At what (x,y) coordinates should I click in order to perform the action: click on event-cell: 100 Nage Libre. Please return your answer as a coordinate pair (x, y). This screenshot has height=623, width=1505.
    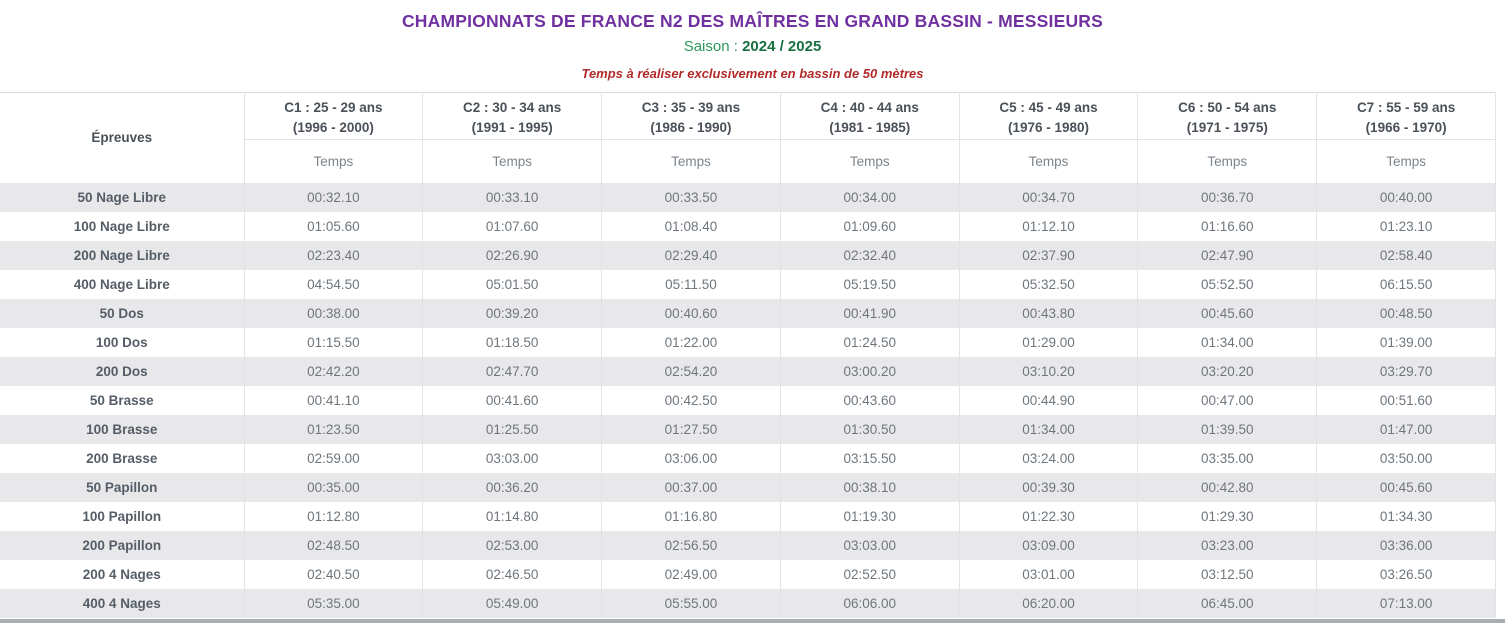
    Looking at the image, I should click on (121, 226).